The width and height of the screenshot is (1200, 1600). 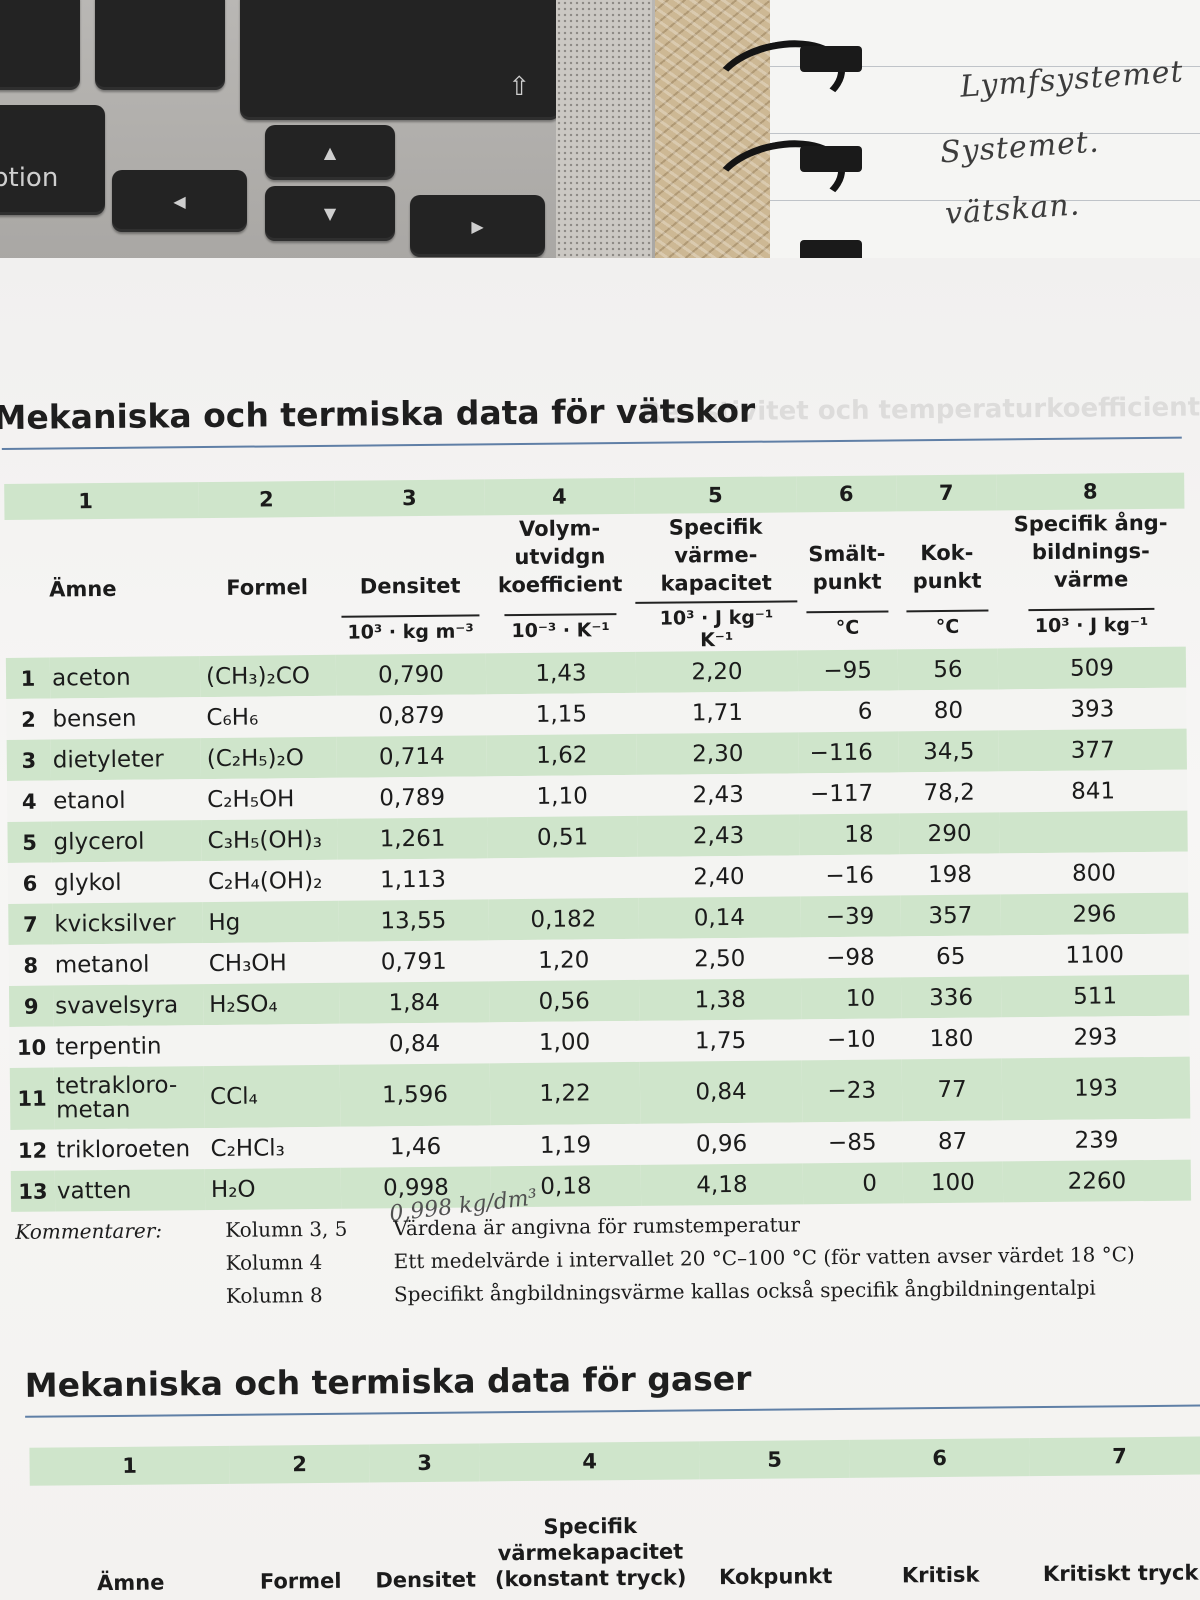 What do you see at coordinates (852, 1091) in the screenshot?
I see `melting-point-value: −23` at bounding box center [852, 1091].